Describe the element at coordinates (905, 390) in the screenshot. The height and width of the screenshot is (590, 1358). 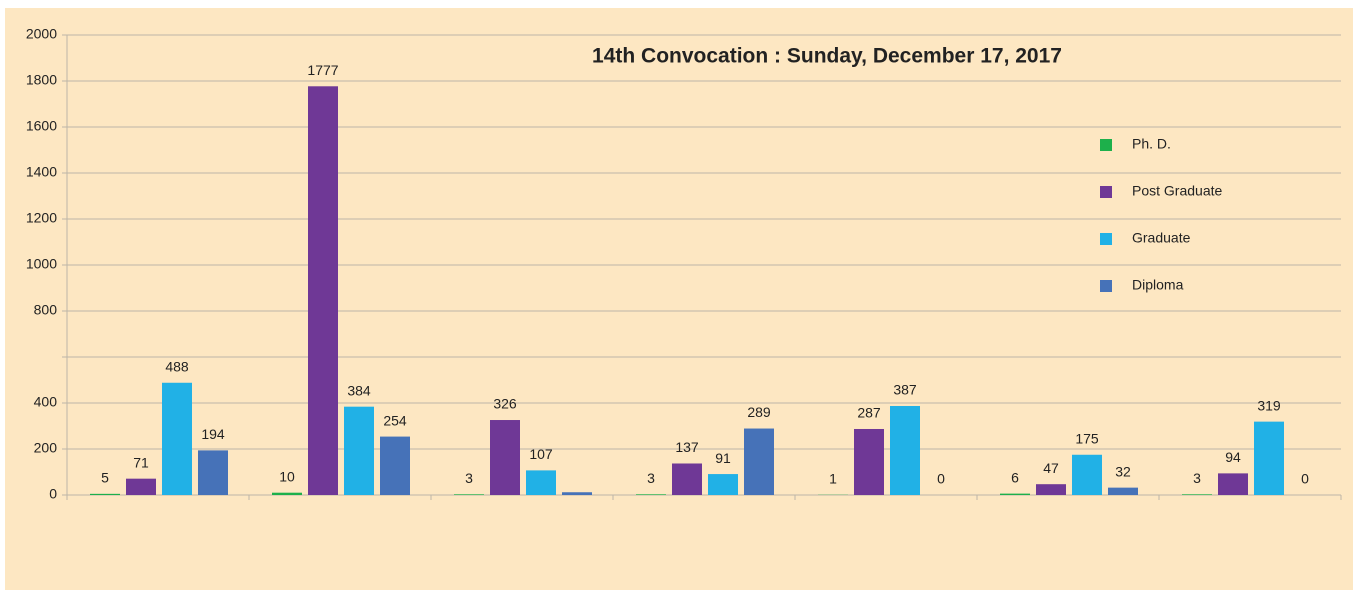
I see `data-label: 387` at that location.